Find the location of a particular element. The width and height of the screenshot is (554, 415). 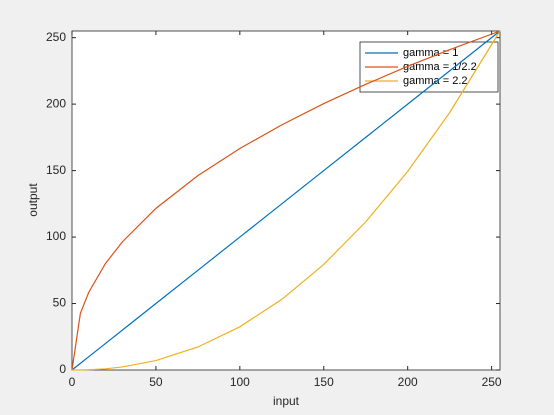

y-tick-label: 50 is located at coordinates (60, 303).